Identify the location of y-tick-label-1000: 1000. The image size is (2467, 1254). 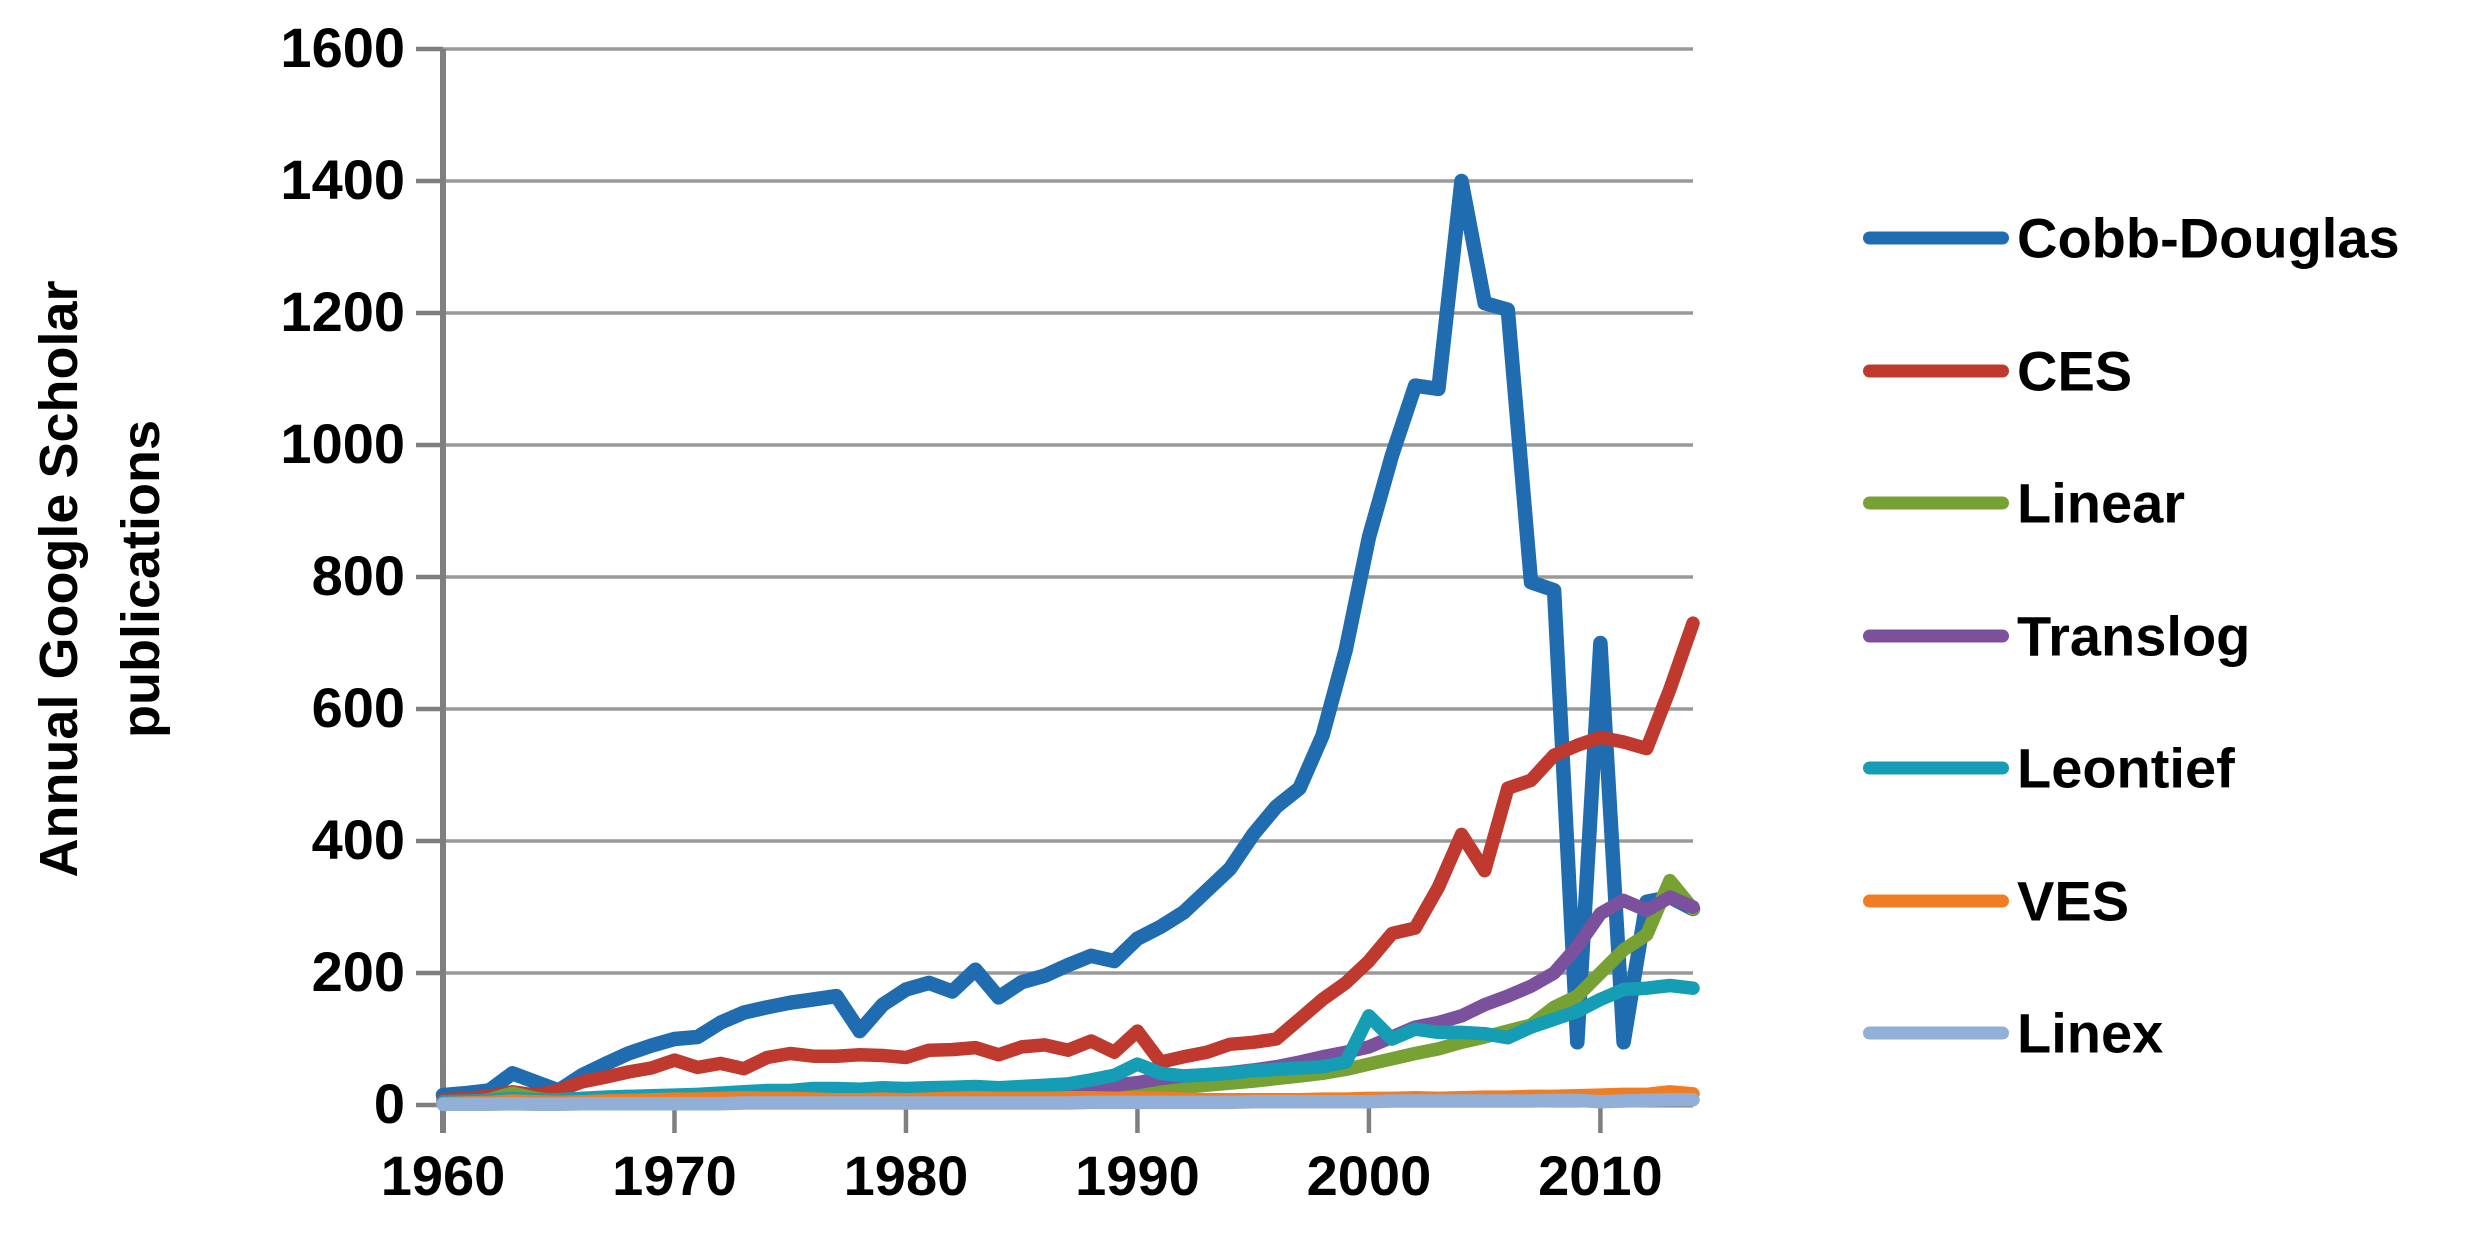
(342, 444).